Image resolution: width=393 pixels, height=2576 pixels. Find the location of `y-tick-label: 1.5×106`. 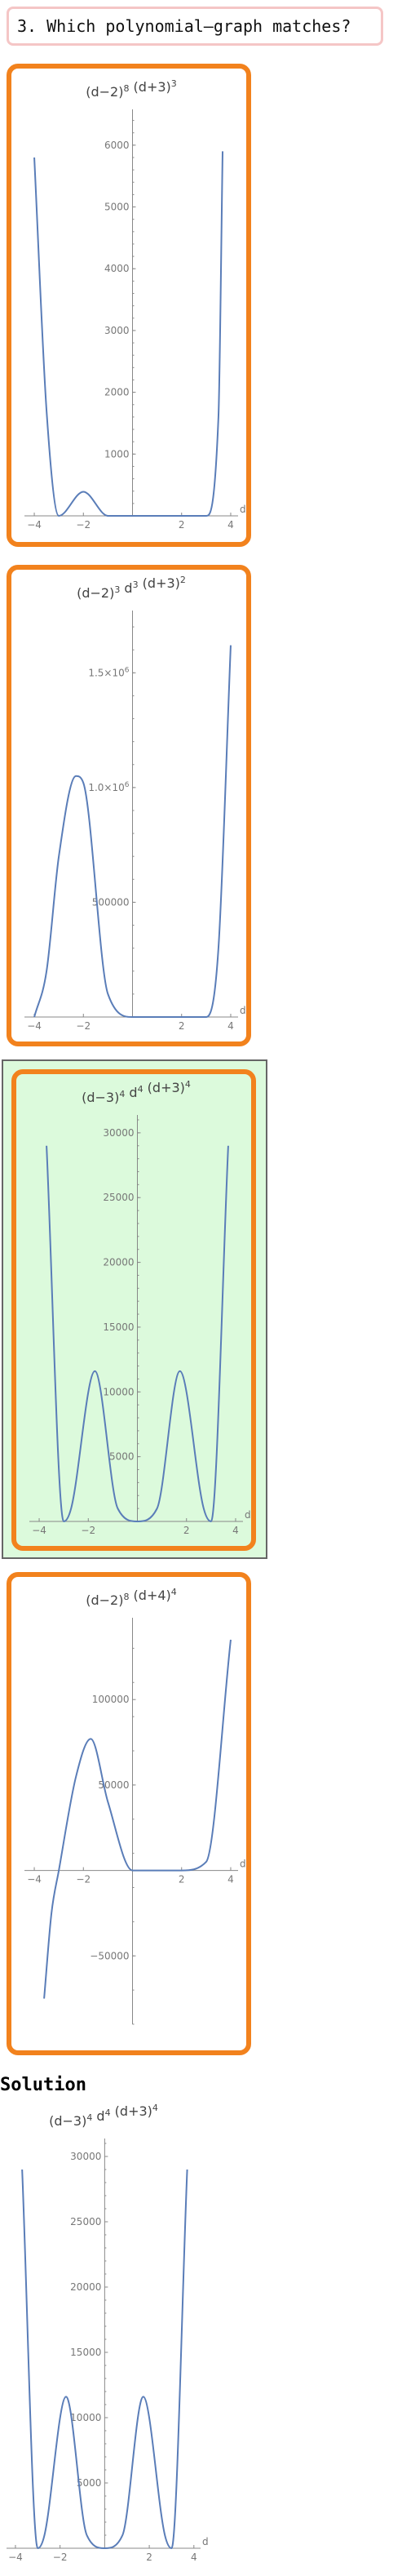

y-tick-label: 1.5×106 is located at coordinates (108, 672).